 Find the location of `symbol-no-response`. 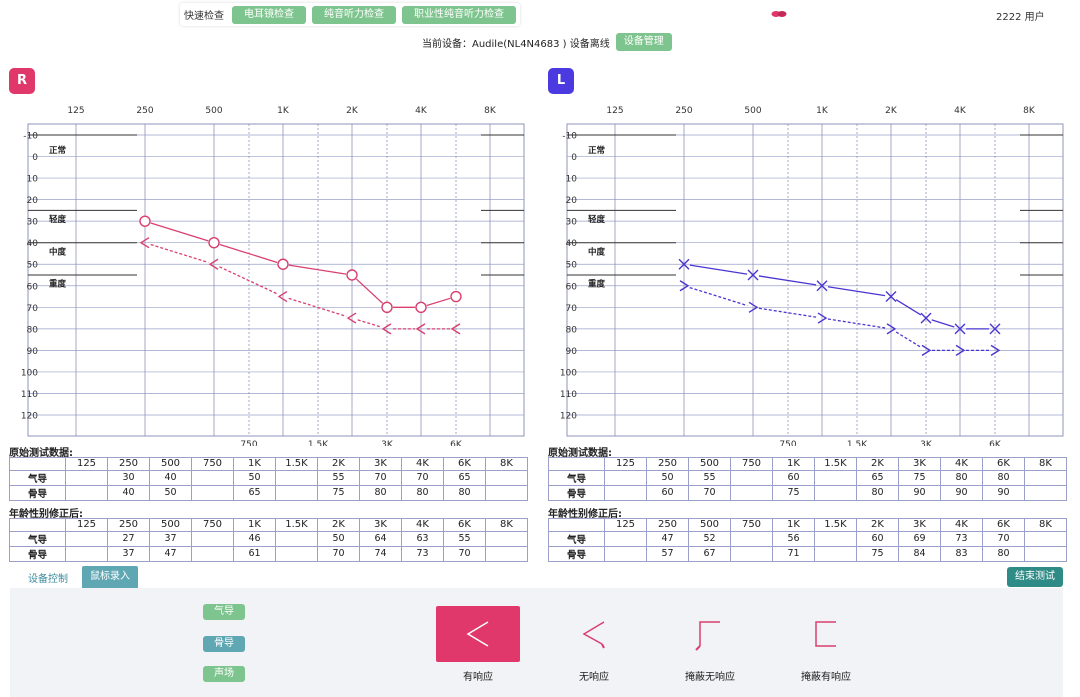

symbol-no-response is located at coordinates (594, 634).